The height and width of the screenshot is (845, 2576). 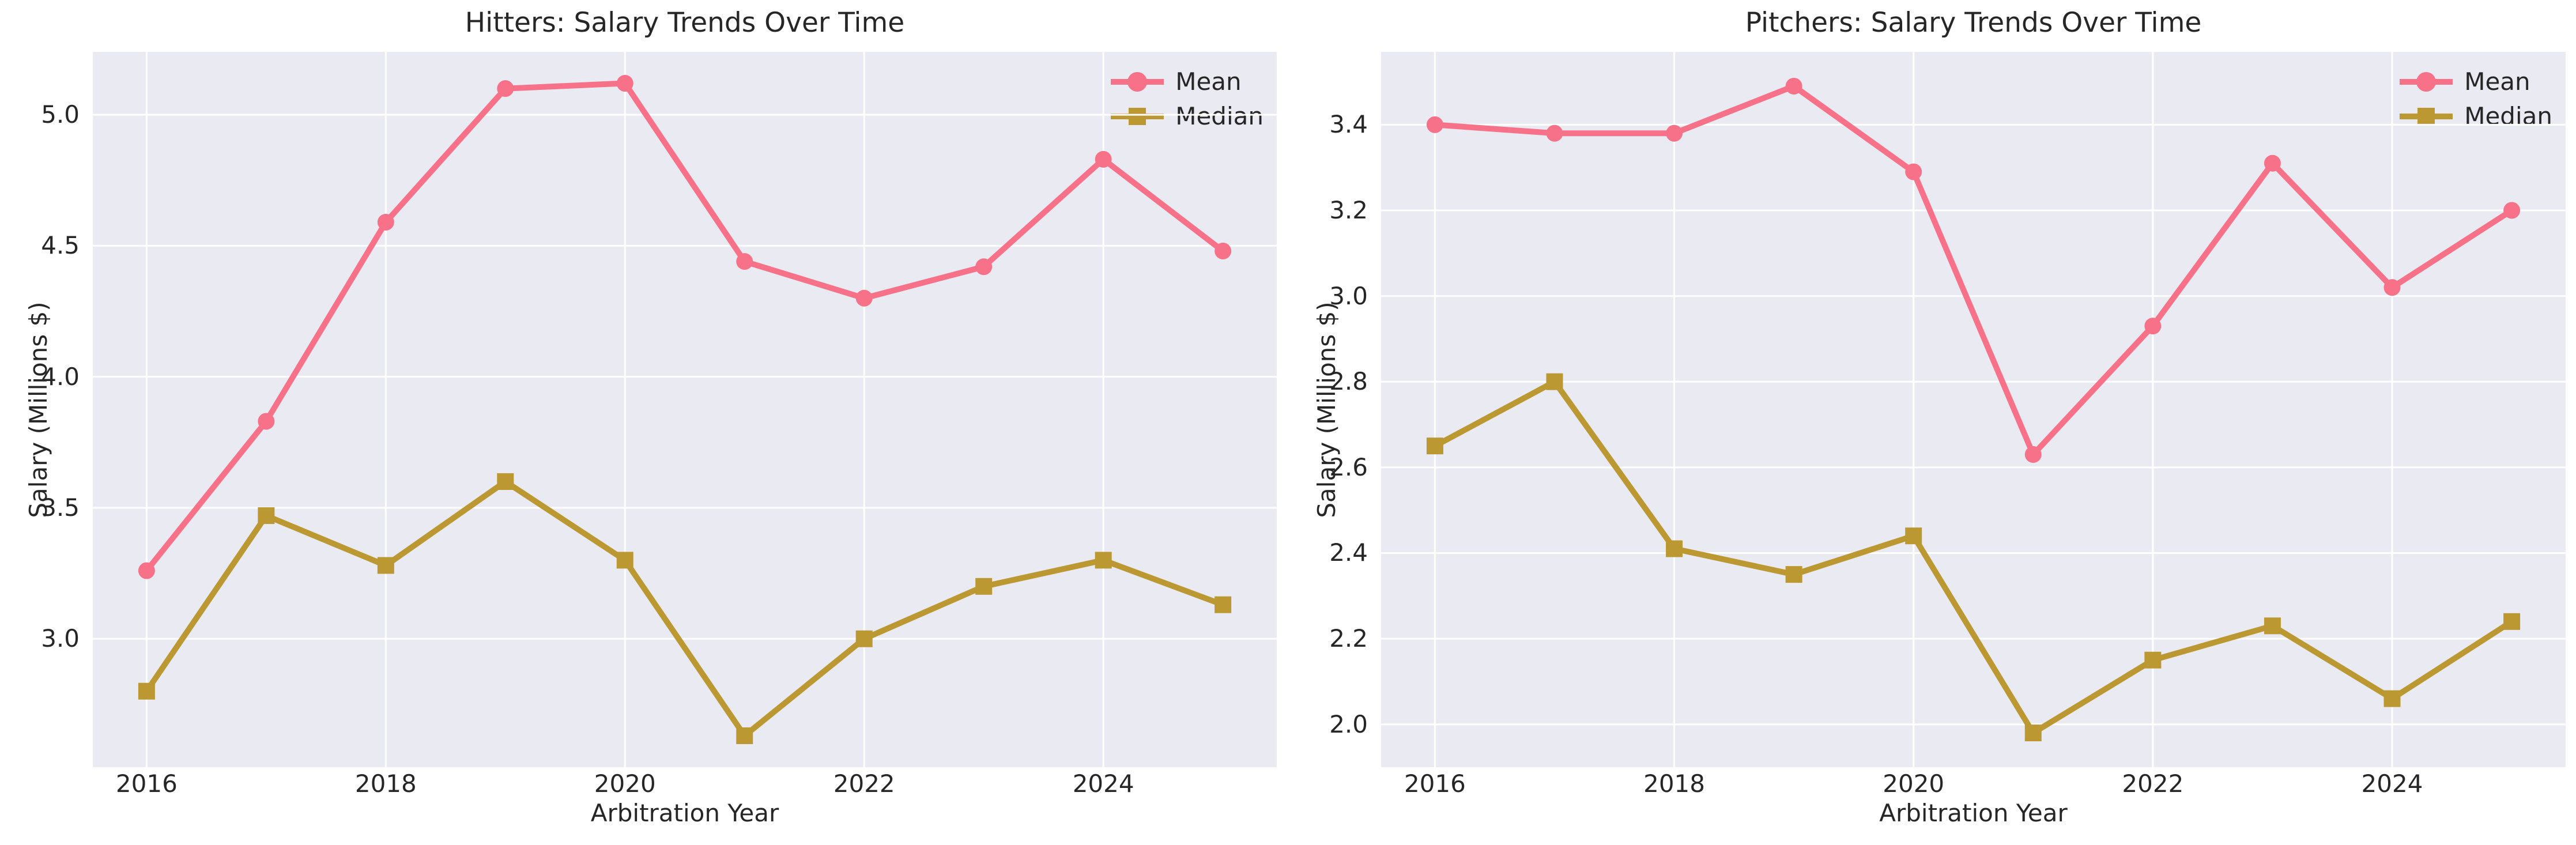 What do you see at coordinates (2476, 99) in the screenshot?
I see `pitchers-legend: Mean Median` at bounding box center [2476, 99].